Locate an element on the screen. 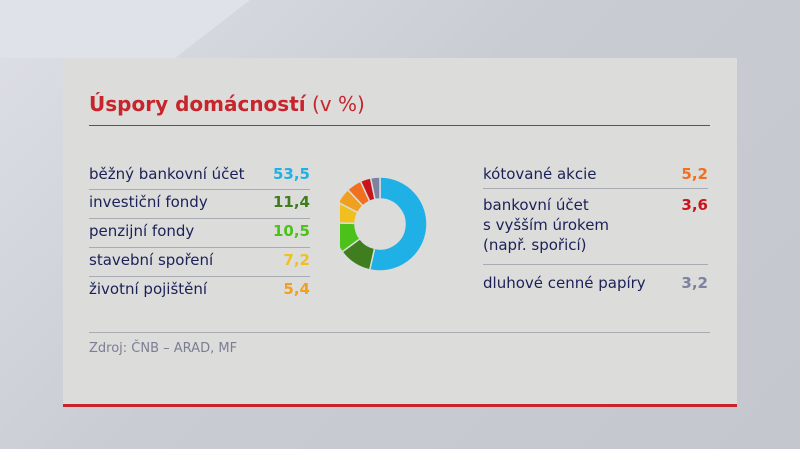 The height and width of the screenshot is (449, 800). legend-label: penzijní fondy is located at coordinates (142, 231).